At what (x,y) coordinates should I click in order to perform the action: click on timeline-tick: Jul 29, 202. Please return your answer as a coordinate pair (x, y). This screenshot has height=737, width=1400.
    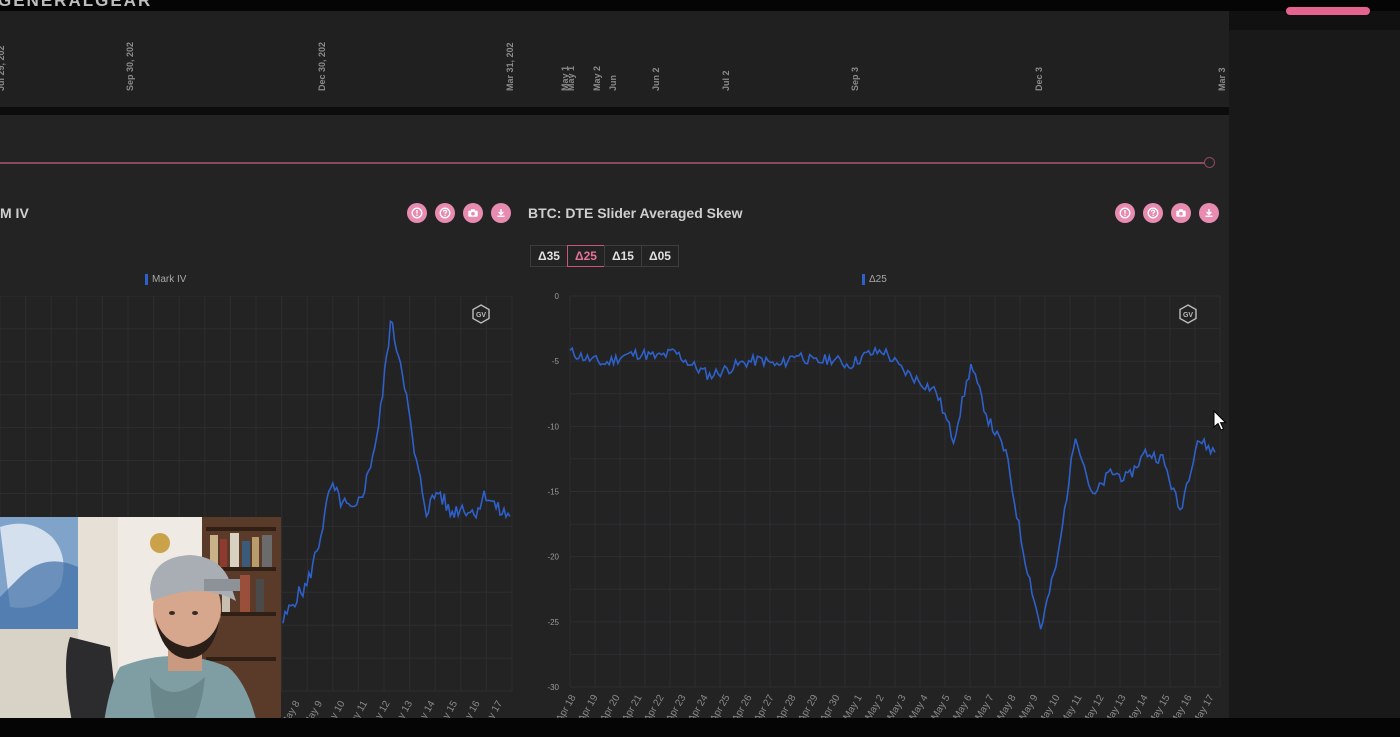
    Looking at the image, I should click on (3, 68).